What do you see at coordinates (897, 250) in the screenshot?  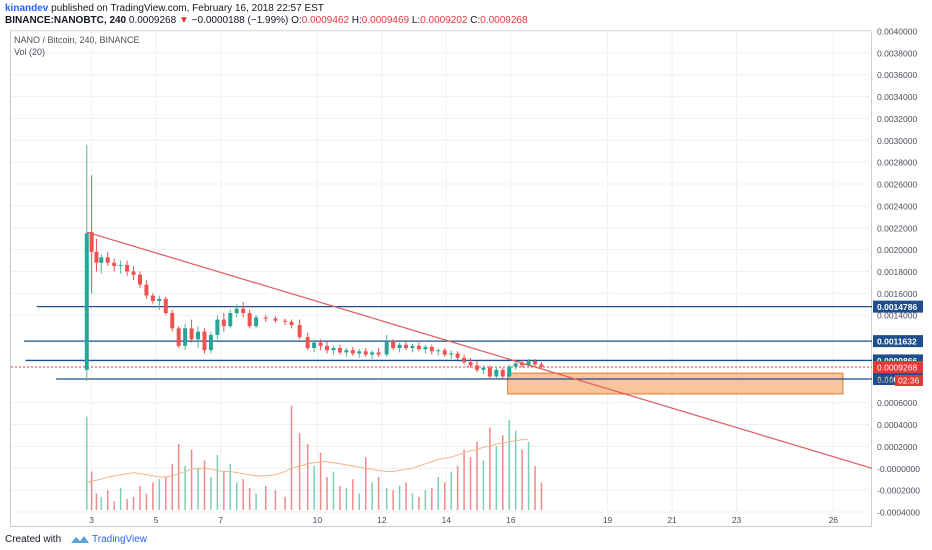 I see `y-tick-label: 0.0020000` at bounding box center [897, 250].